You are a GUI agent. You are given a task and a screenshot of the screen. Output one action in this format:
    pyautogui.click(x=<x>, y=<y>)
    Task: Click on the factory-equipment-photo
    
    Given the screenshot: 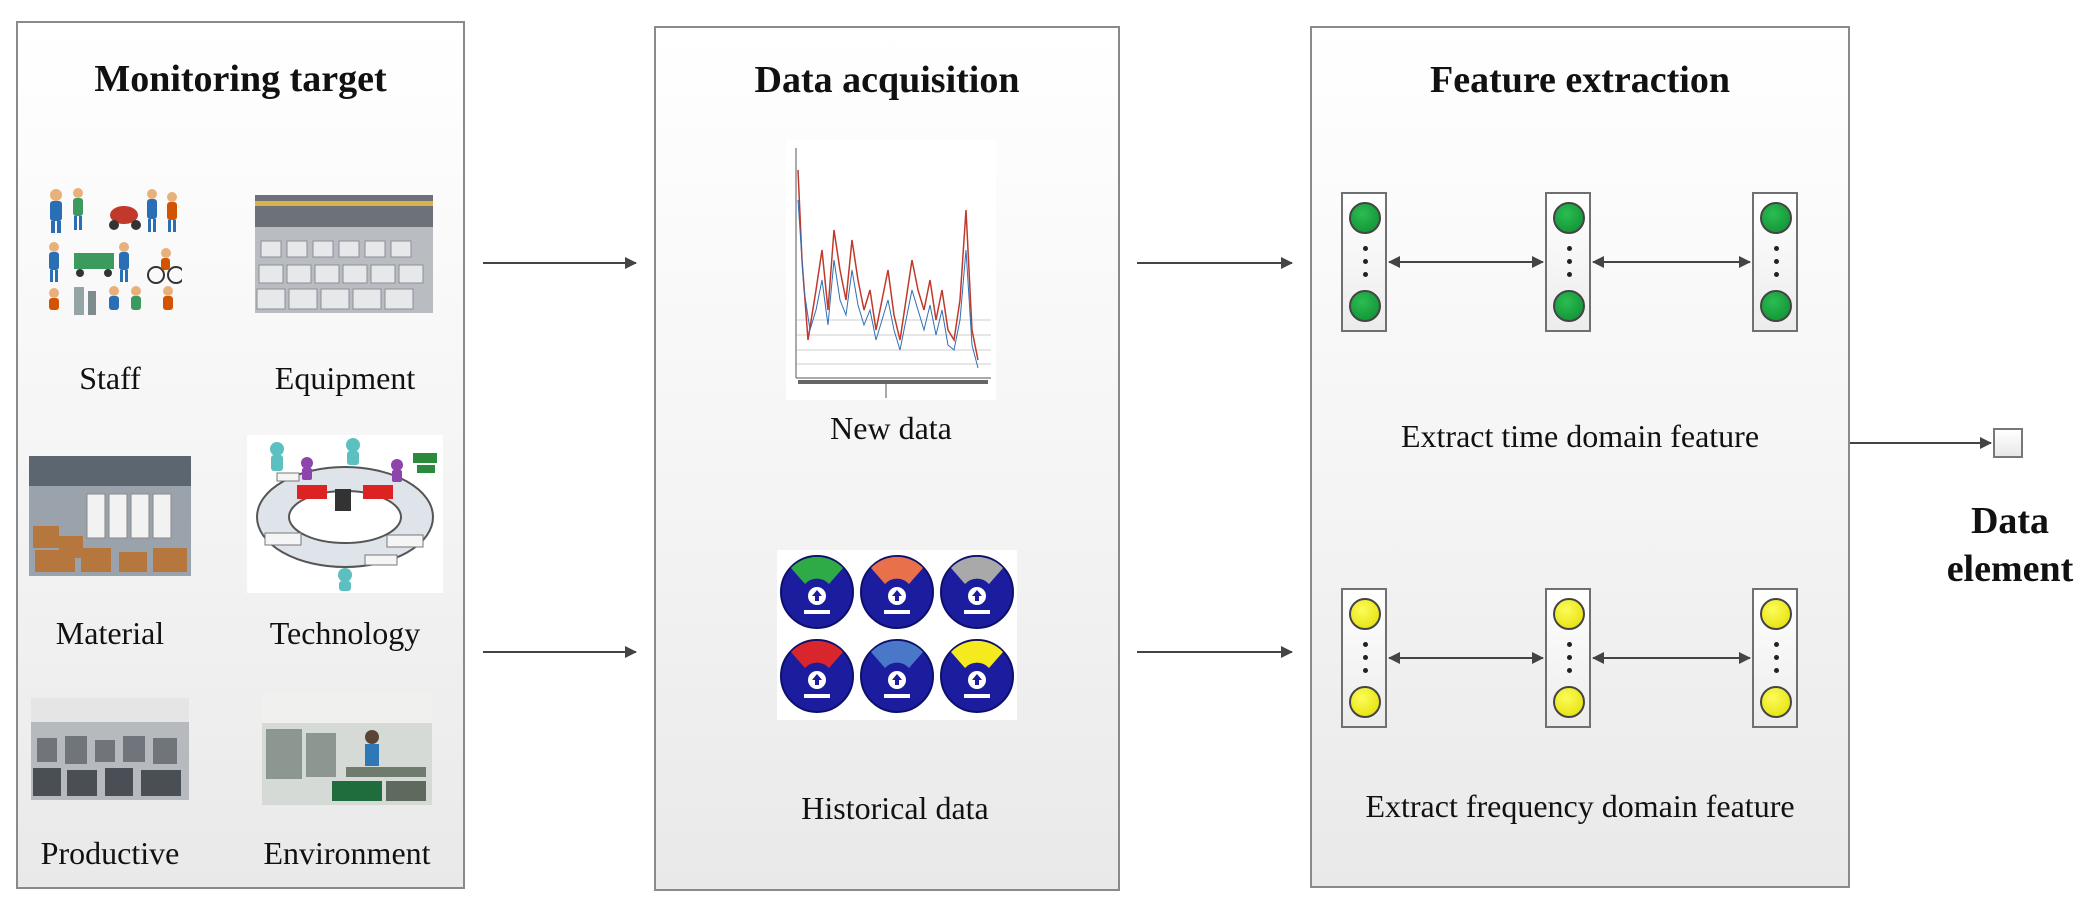 What is the action you would take?
    pyautogui.click(x=344, y=254)
    